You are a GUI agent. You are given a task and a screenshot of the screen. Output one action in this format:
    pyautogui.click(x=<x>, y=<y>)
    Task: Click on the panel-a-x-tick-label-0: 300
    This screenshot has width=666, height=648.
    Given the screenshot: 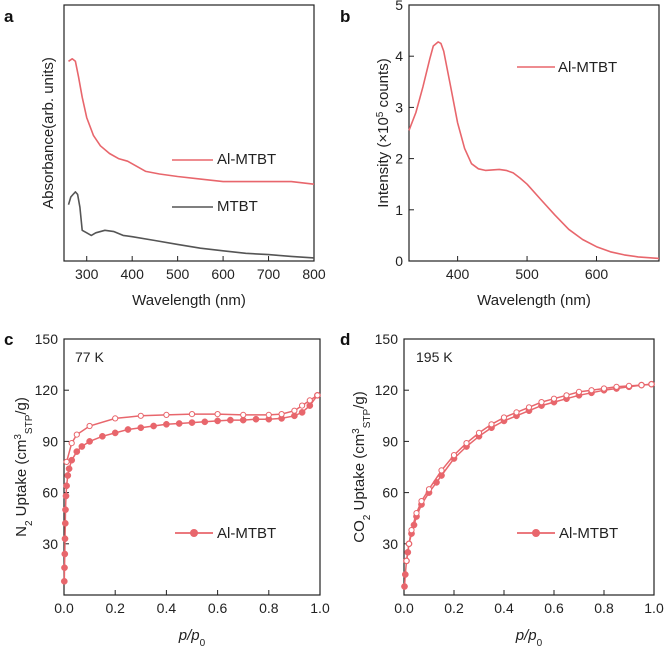 What is the action you would take?
    pyautogui.click(x=87, y=274)
    